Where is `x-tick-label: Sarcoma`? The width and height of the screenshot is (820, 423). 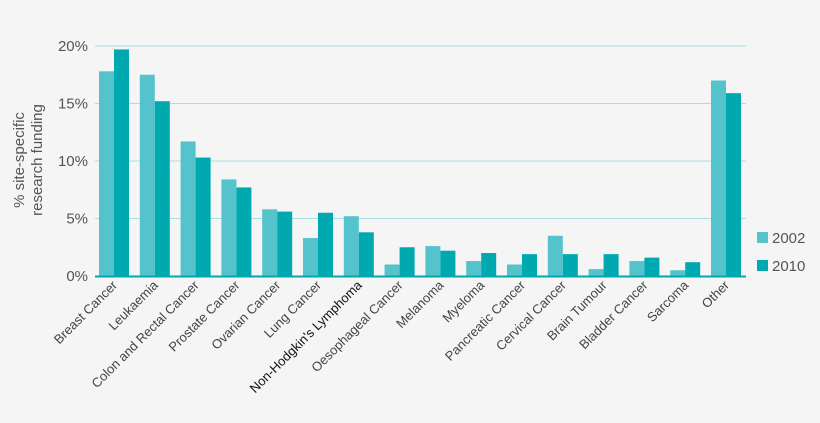 x-tick-label: Sarcoma is located at coordinates (668, 301).